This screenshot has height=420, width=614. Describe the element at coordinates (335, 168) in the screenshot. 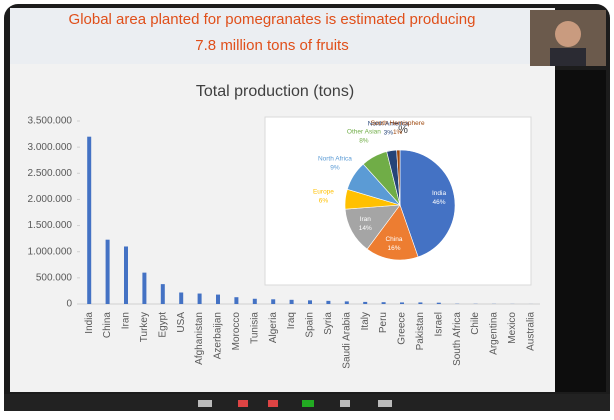

I see `pie-value-label: 9%` at that location.